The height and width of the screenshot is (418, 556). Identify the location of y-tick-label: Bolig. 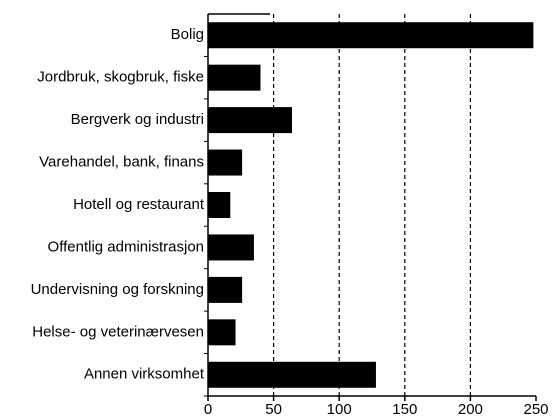
(187, 34).